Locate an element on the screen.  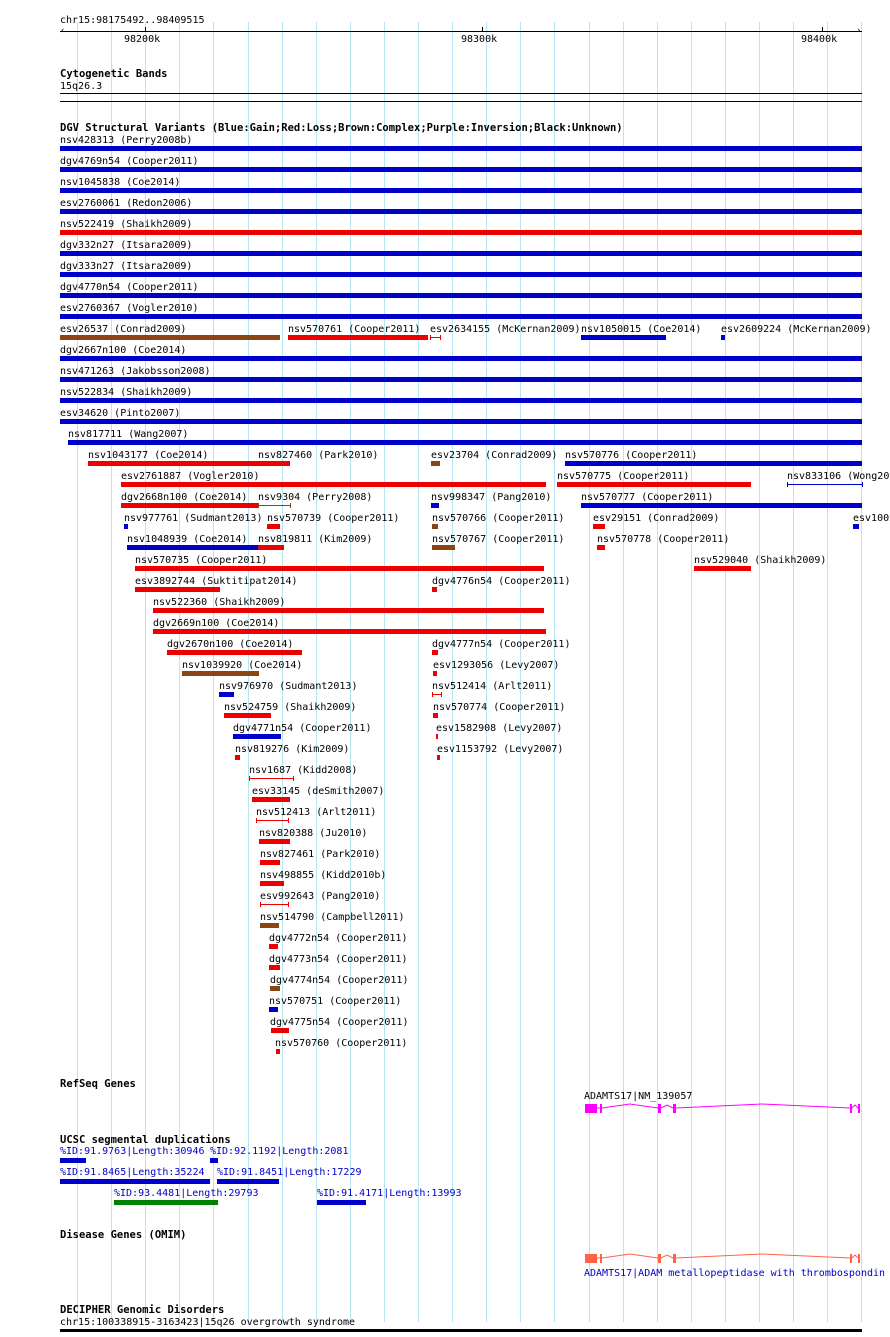
segdup-label: %ID:93.4481|Length:29793 is located at coordinates (186, 1193).